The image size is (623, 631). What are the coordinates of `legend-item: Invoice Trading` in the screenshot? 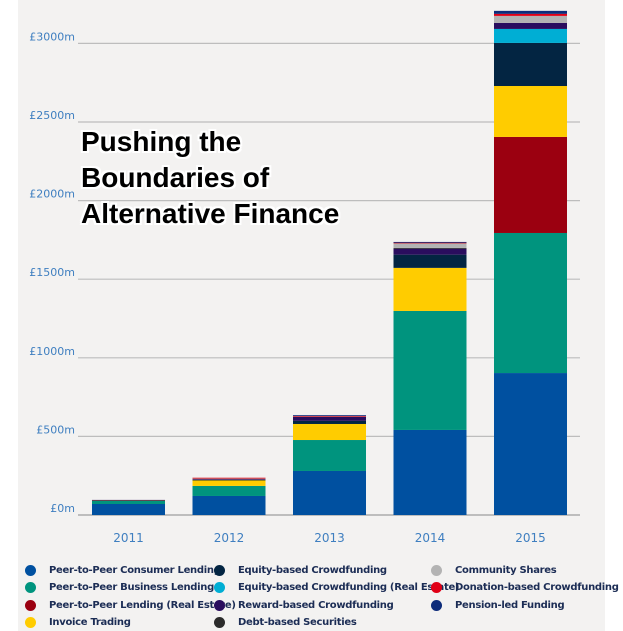 It's located at (78, 622).